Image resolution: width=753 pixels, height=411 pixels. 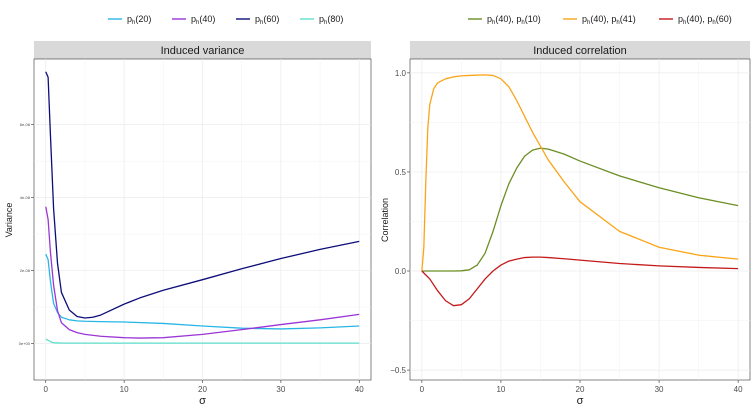 What do you see at coordinates (401, 172) in the screenshot?
I see `y-tick-label: 0.5` at bounding box center [401, 172].